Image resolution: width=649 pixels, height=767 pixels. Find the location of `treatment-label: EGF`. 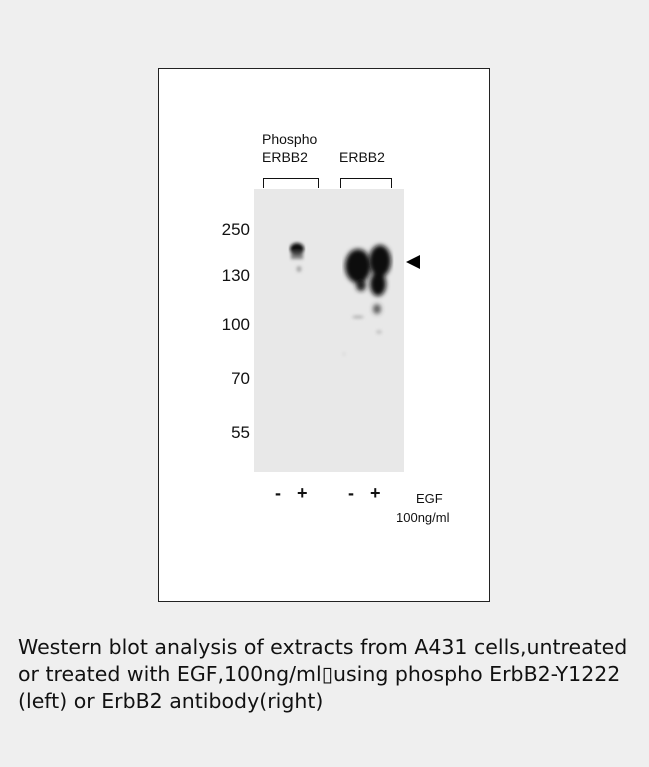

treatment-label: EGF is located at coordinates (429, 498).